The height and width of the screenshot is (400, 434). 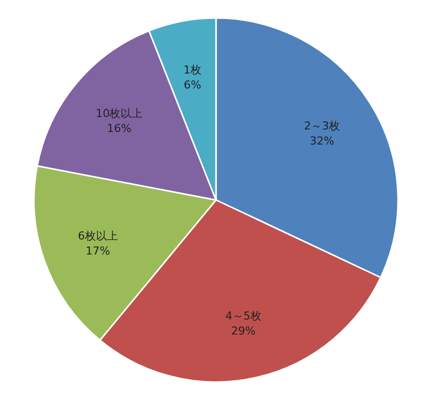 What do you see at coordinates (119, 128) in the screenshot?
I see `data-label: 16%` at bounding box center [119, 128].